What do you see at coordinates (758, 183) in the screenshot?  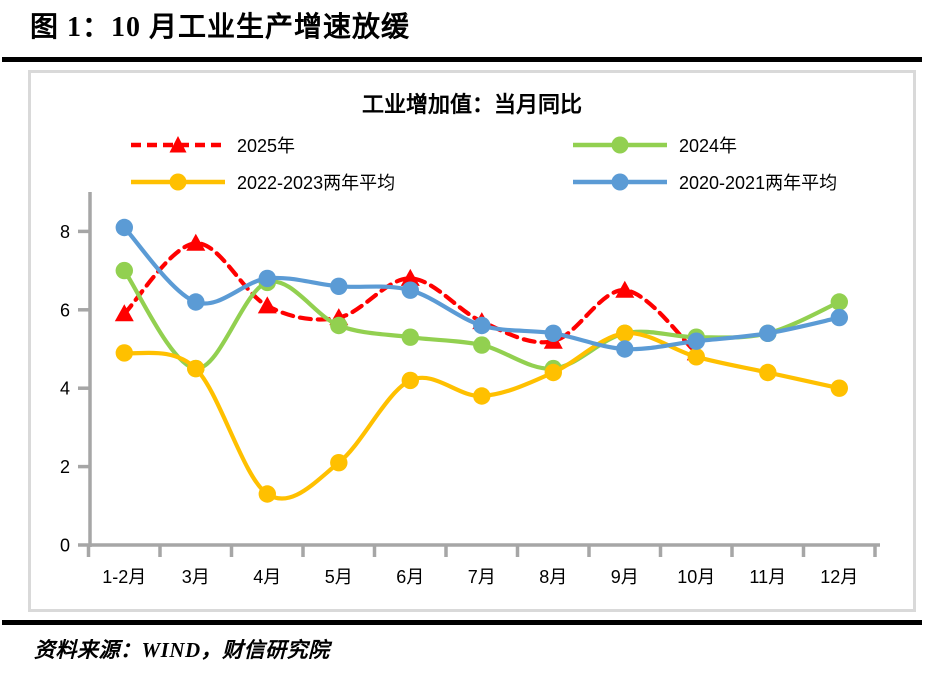 I see `legend-label-2020-2021-avg: 2020-2021两年平均` at bounding box center [758, 183].